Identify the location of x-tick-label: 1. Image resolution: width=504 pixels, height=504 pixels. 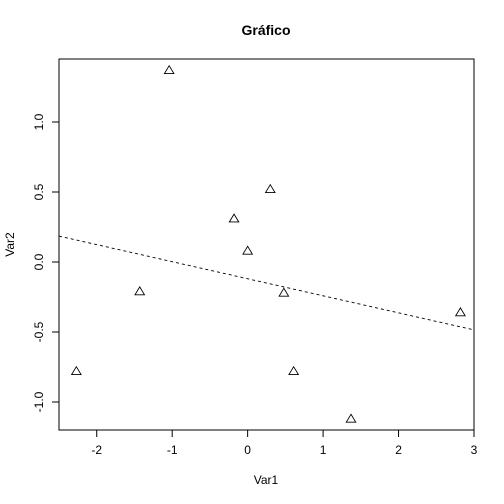
(323, 450).